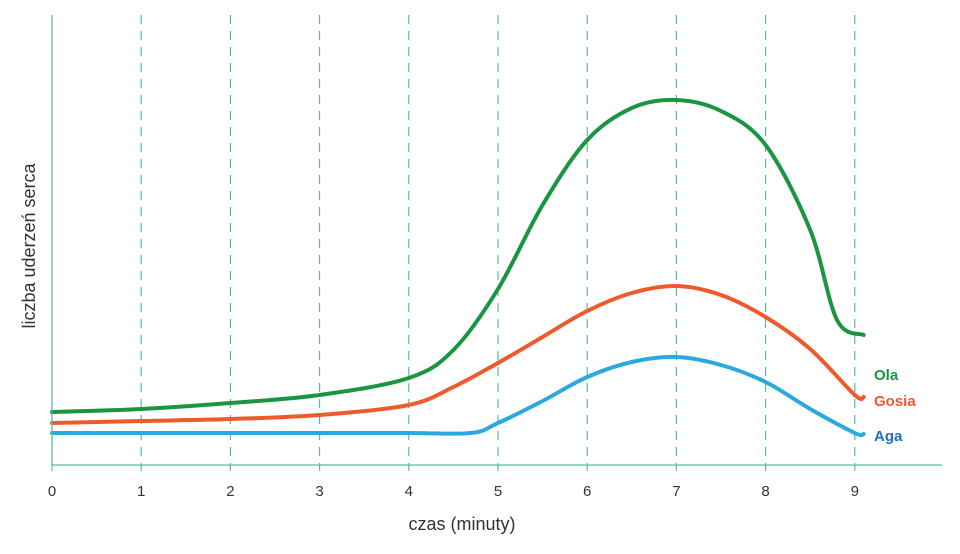 The width and height of the screenshot is (960, 554). What do you see at coordinates (52, 491) in the screenshot?
I see `x-tick-label-0: 0` at bounding box center [52, 491].